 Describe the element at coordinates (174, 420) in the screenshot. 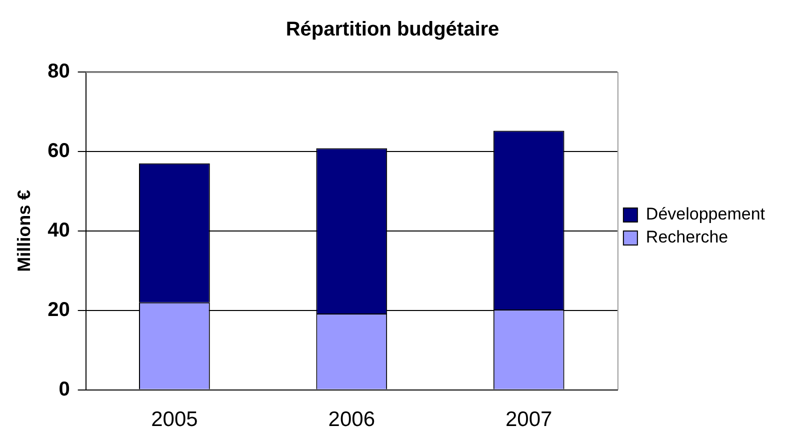

I see `x-tick-label: 2005` at that location.